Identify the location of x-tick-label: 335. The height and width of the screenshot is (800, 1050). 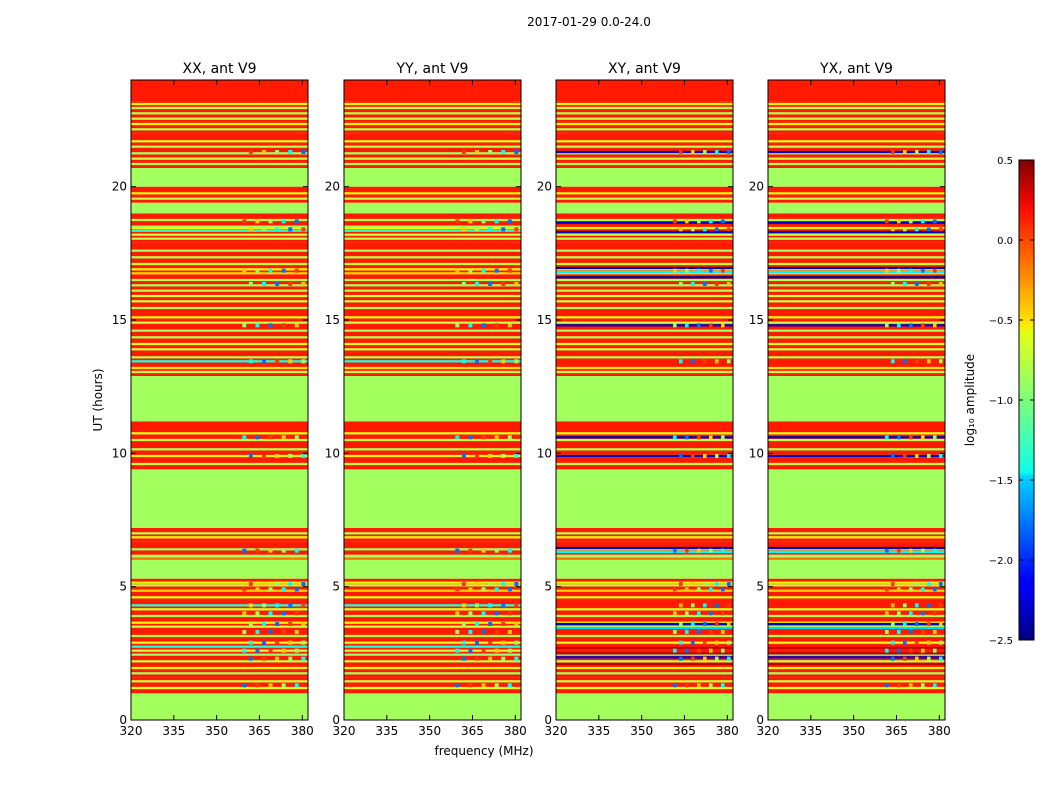
(173, 731).